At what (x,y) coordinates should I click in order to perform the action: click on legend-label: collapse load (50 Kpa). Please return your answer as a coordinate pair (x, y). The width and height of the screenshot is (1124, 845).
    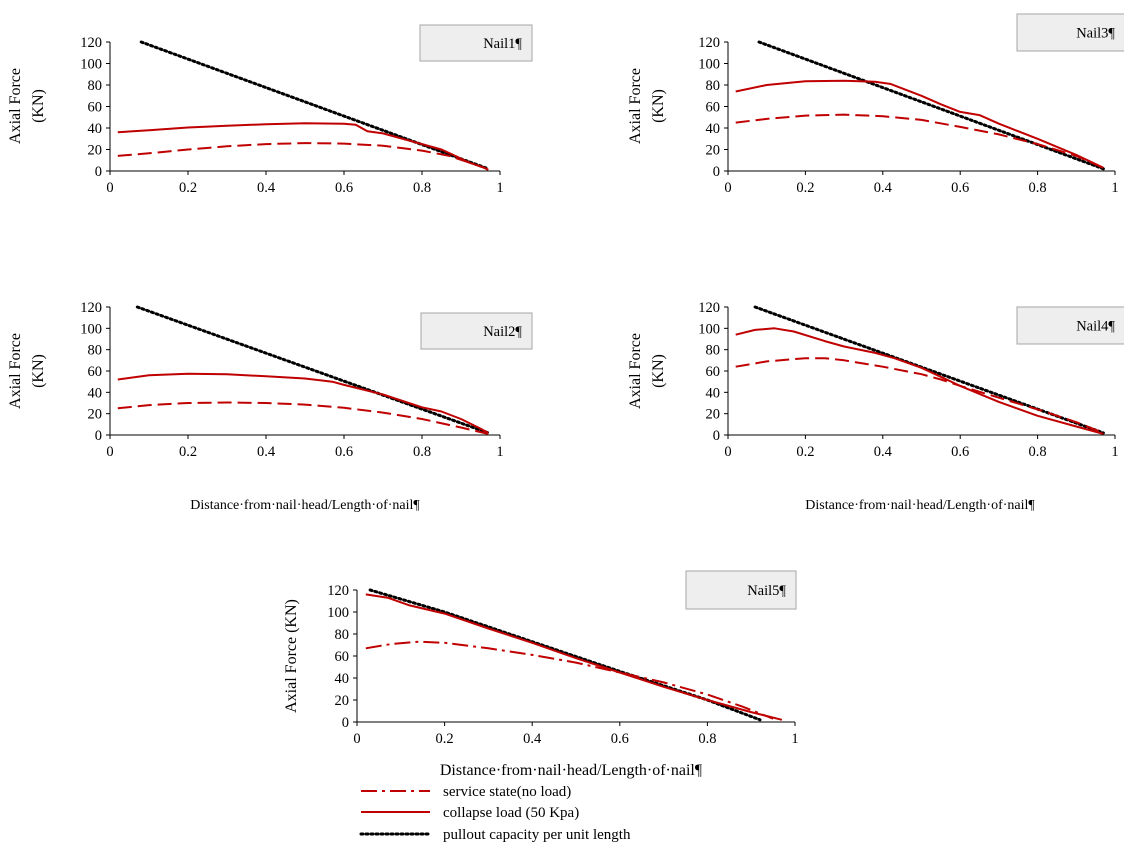
    Looking at the image, I should click on (511, 813).